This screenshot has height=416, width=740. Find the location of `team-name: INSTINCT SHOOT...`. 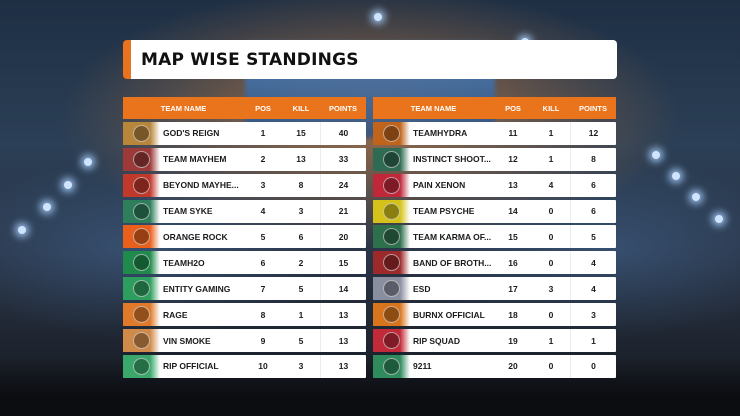

team-name: INSTINCT SHOOT... is located at coordinates (452, 159).